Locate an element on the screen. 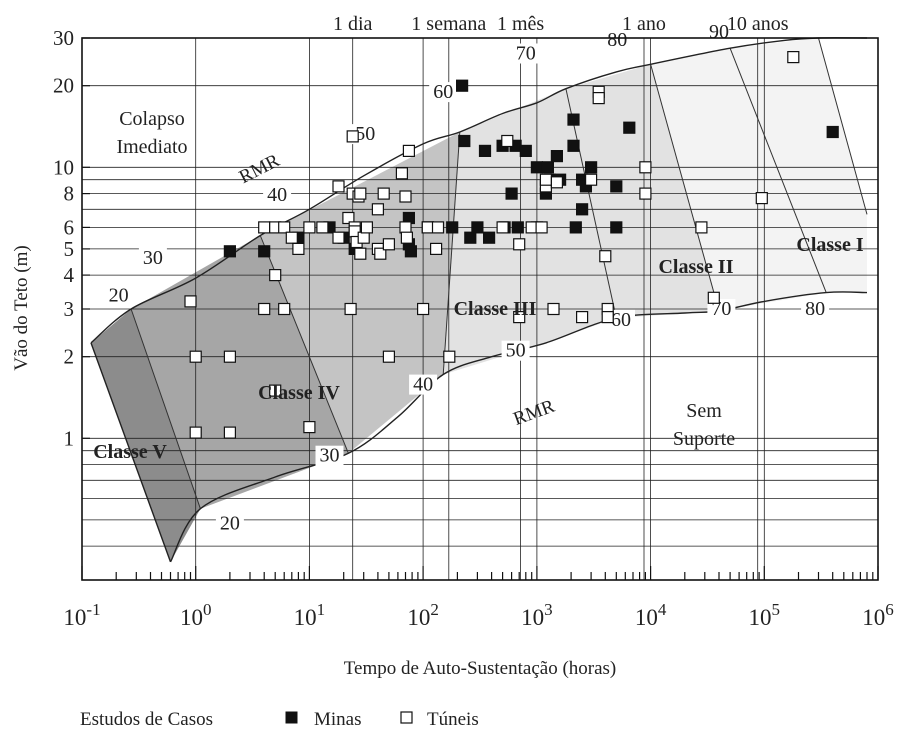 The image size is (899, 731). rmr-lower-value-label: 40 is located at coordinates (423, 385).